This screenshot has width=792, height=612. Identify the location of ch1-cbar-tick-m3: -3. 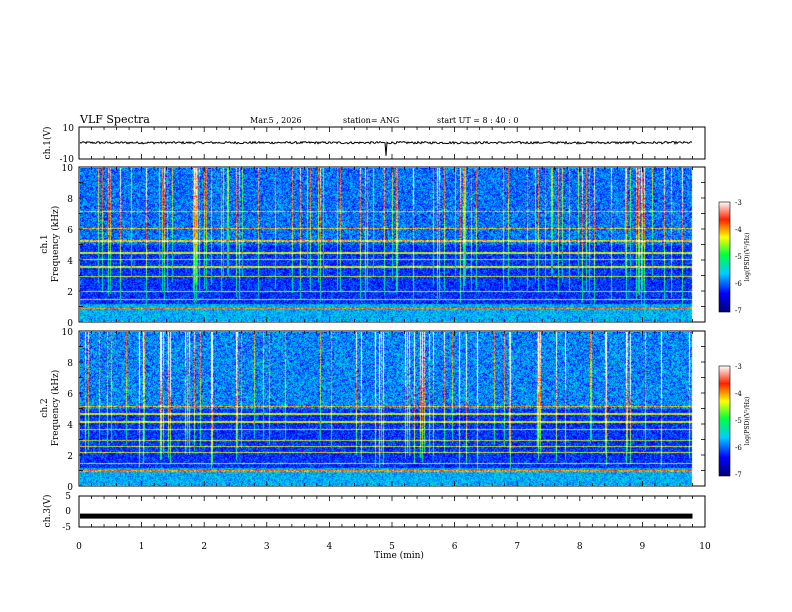
(738, 203).